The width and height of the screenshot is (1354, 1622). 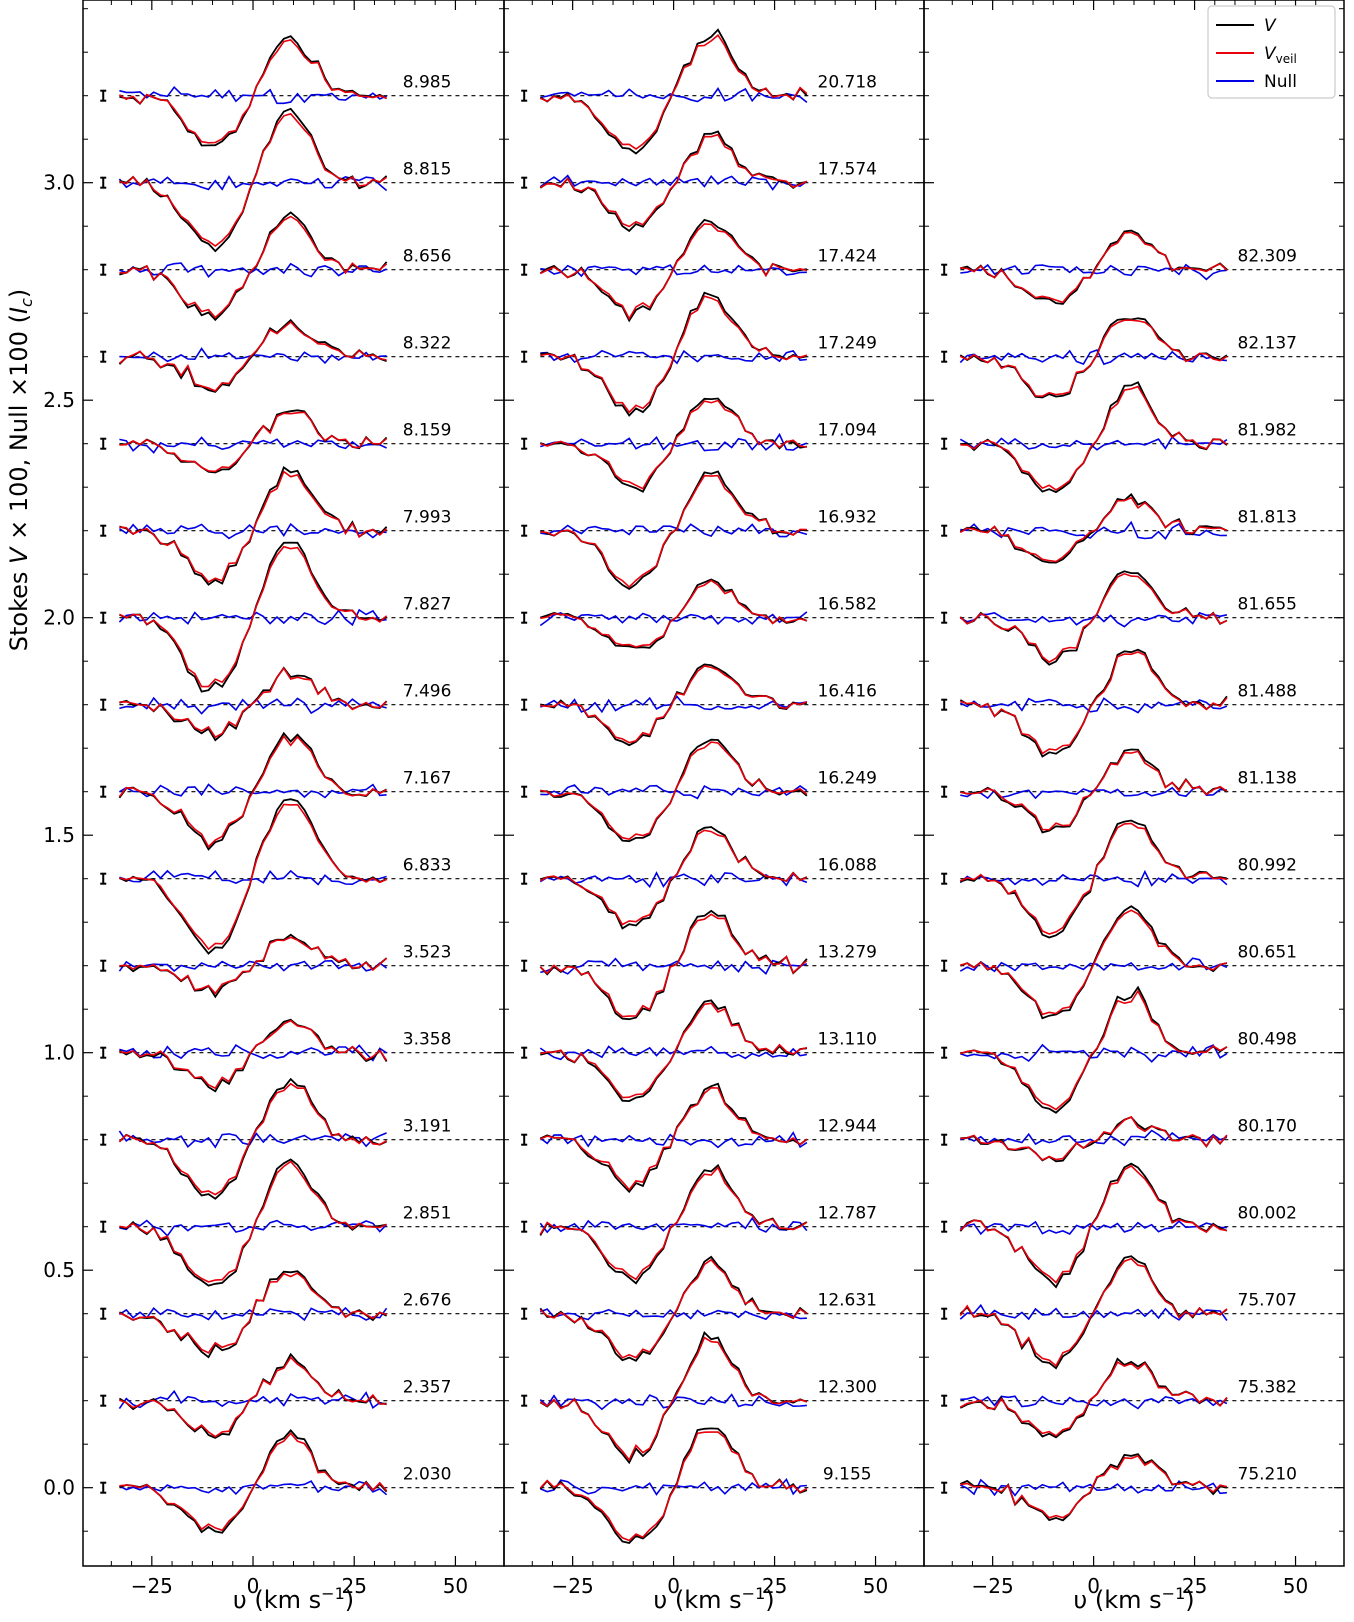 What do you see at coordinates (847, 866) in the screenshot?
I see `phase-label: 16.088` at bounding box center [847, 866].